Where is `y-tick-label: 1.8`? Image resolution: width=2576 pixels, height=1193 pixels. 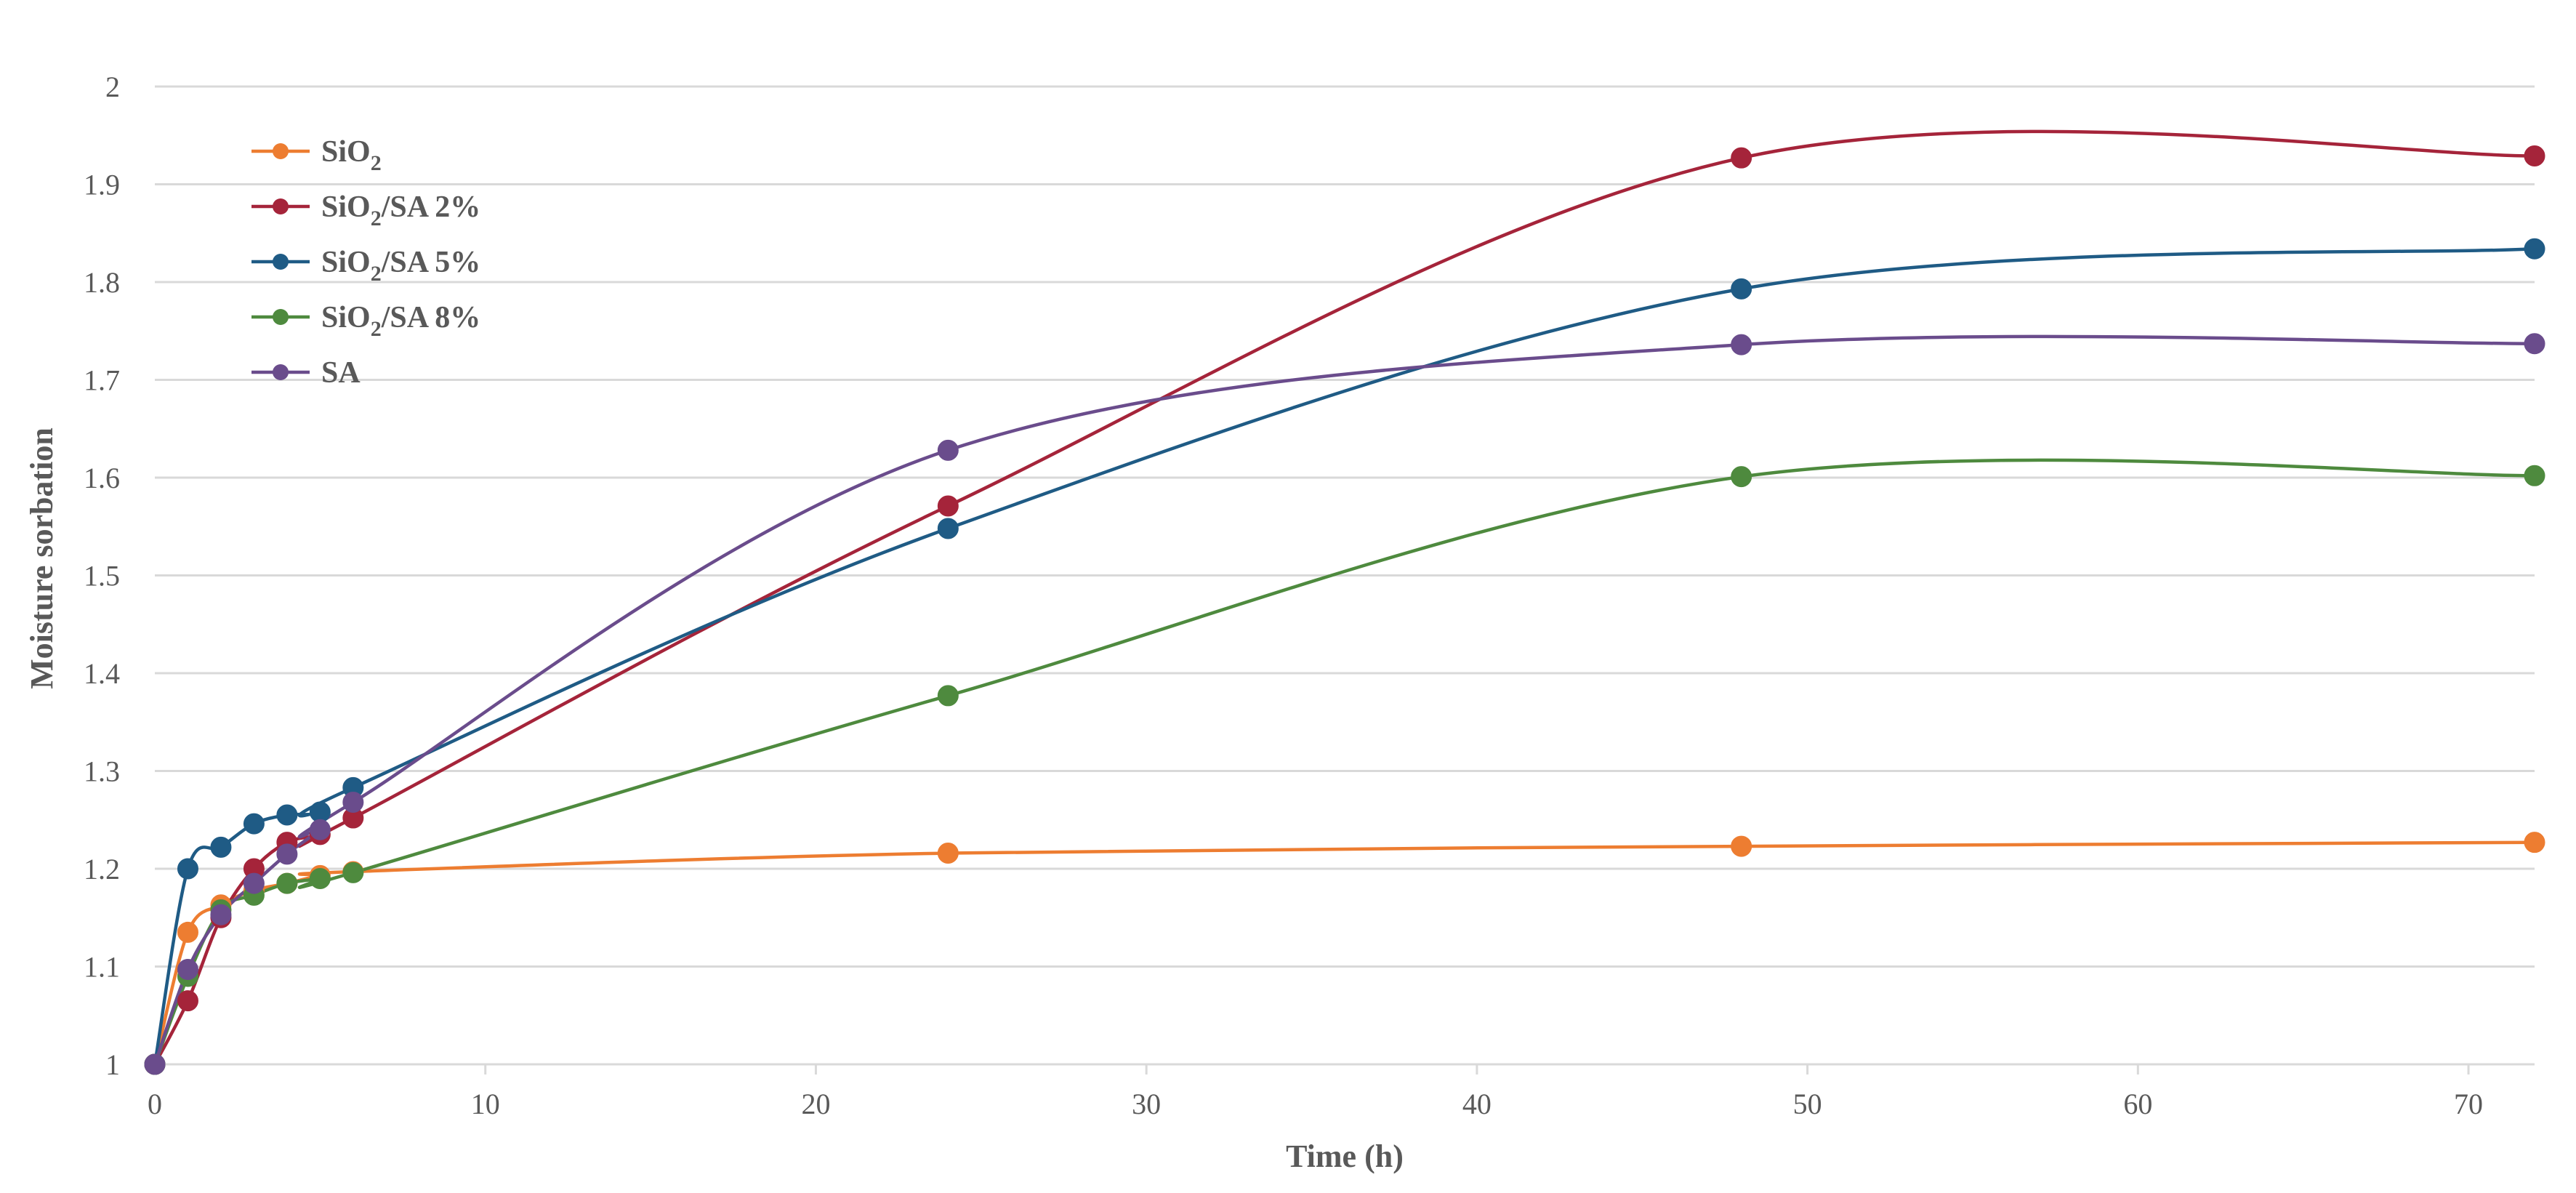
y-tick-label: 1.8 is located at coordinates (102, 282).